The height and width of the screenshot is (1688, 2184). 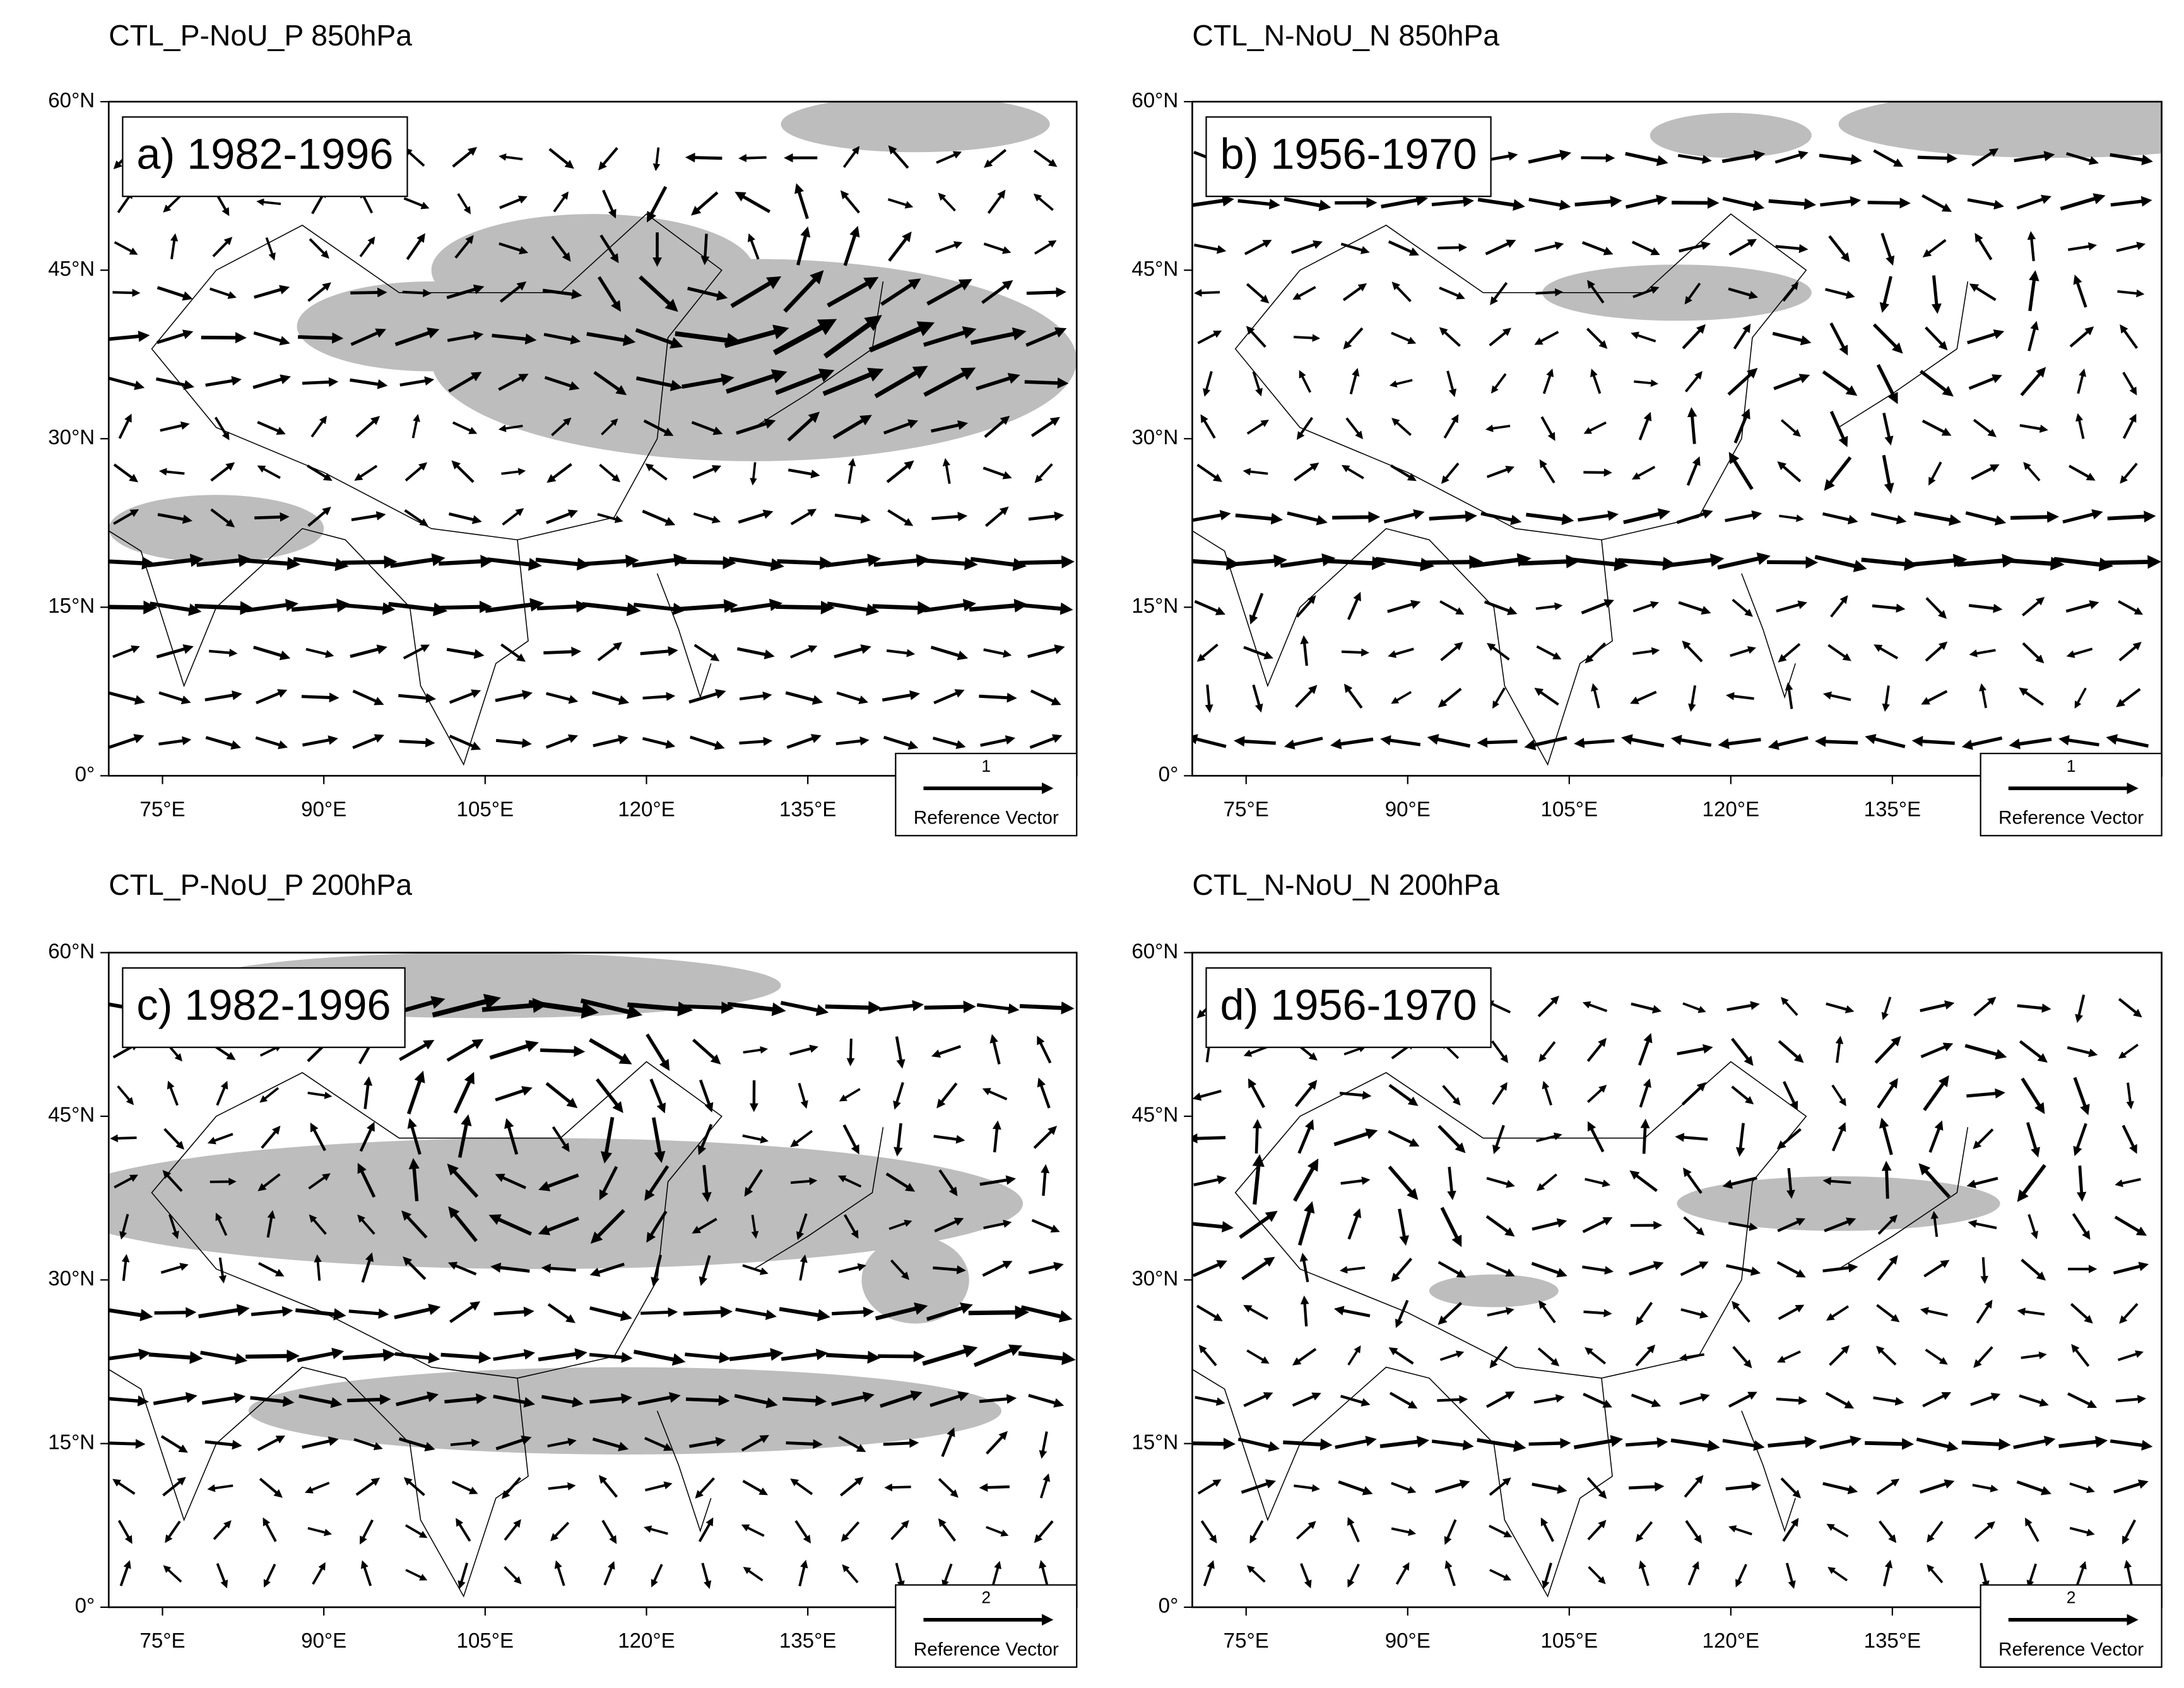 I want to click on y-tick-label: 60°N, so click(x=1154, y=100).